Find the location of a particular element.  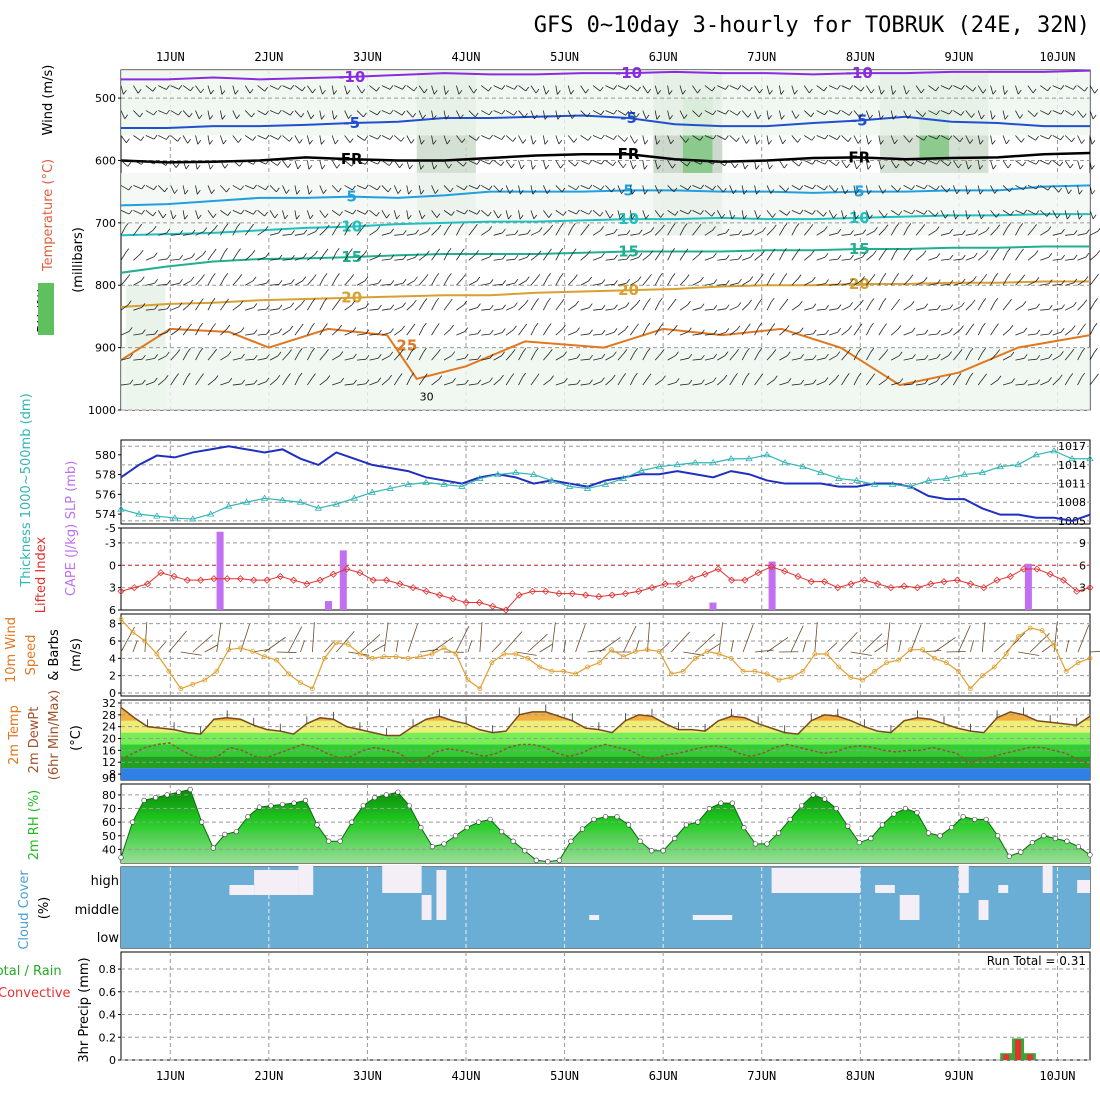

isotherm-label: FR is located at coordinates (352, 159).